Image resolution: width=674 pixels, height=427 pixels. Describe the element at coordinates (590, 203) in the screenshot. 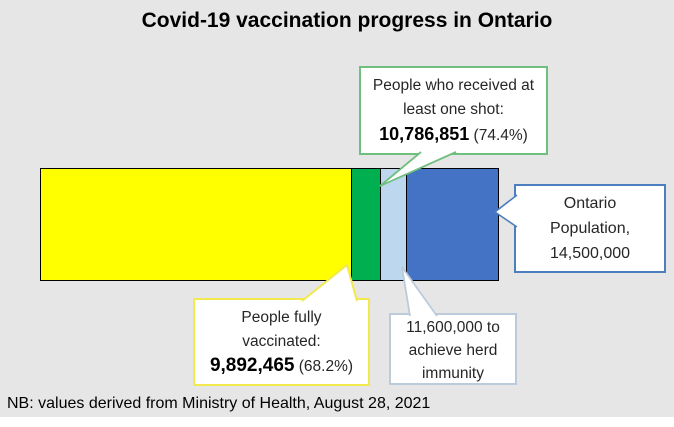

I see `callout-population-line1: Ontario` at that location.